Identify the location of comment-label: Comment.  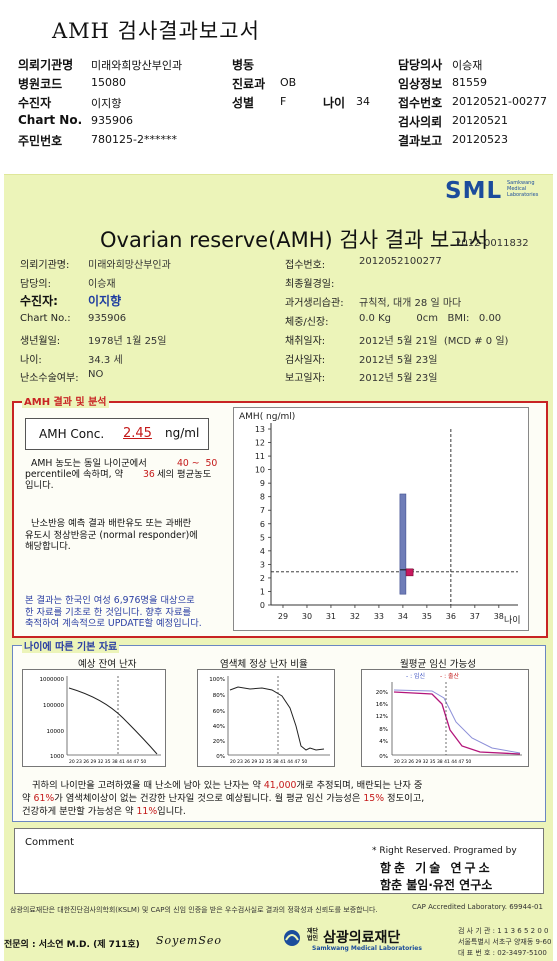
(49, 842).